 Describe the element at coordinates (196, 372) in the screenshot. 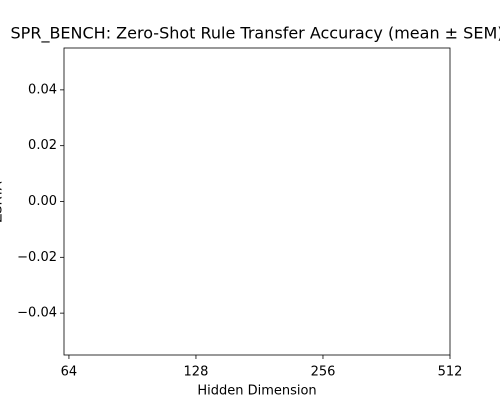

I see `x-tick-label: 128` at that location.